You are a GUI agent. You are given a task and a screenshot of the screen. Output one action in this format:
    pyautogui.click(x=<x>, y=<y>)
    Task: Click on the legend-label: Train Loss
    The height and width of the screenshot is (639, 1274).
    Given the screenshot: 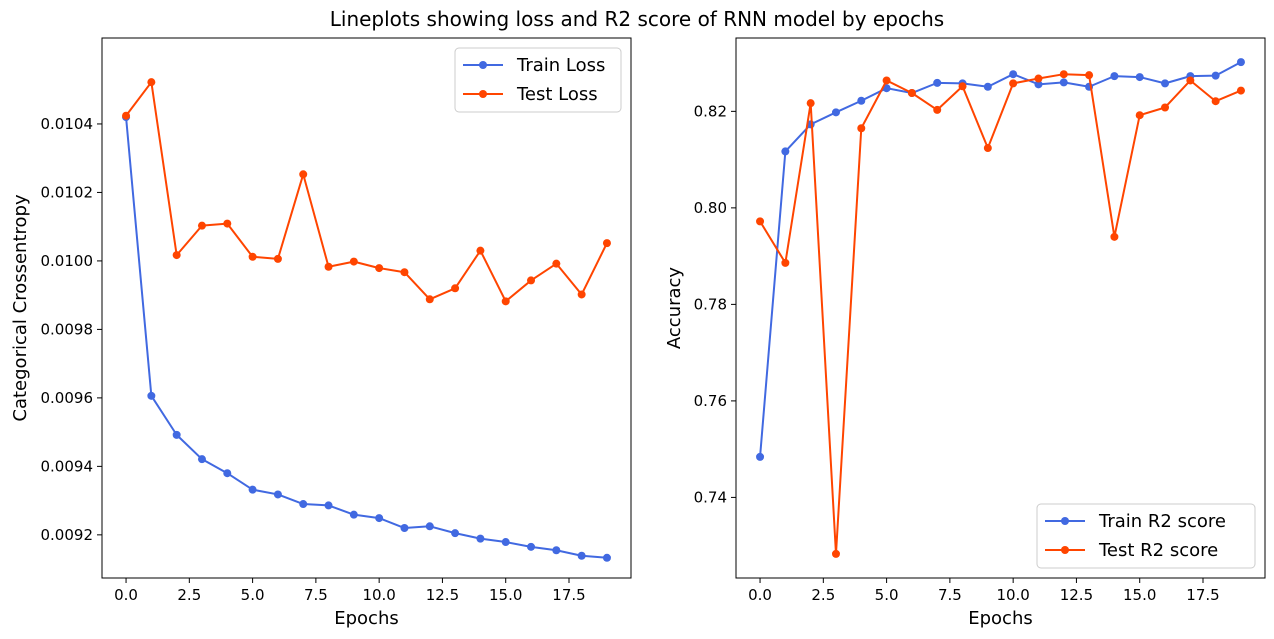 What is the action you would take?
    pyautogui.click(x=560, y=65)
    